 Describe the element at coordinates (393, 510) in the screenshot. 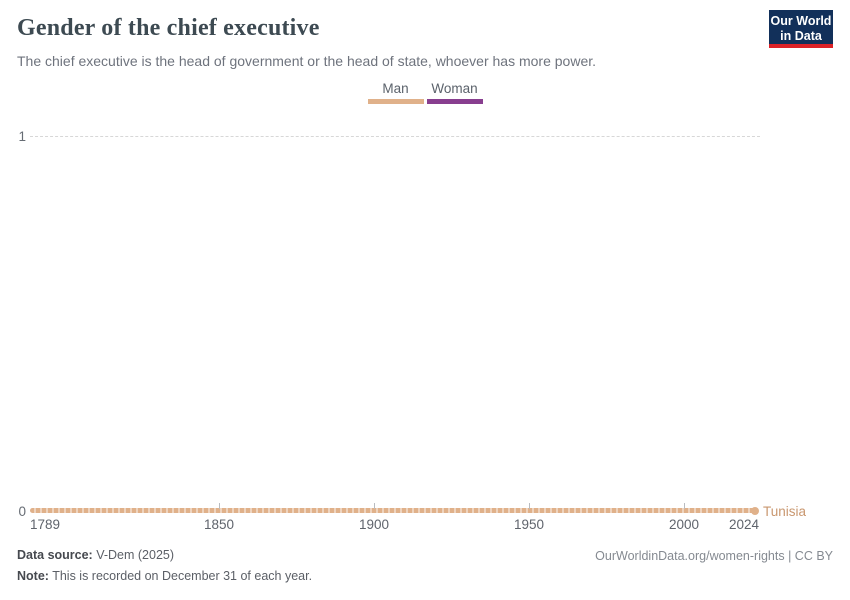

I see `series-line-tunisia` at that location.